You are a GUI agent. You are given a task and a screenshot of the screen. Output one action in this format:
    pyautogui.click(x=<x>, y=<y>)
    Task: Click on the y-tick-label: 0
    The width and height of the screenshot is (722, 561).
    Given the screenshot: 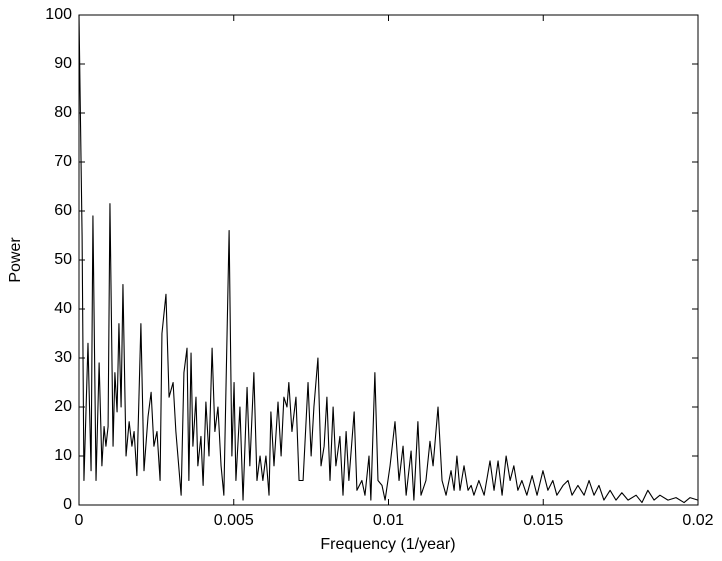 What is the action you would take?
    pyautogui.click(x=67, y=504)
    